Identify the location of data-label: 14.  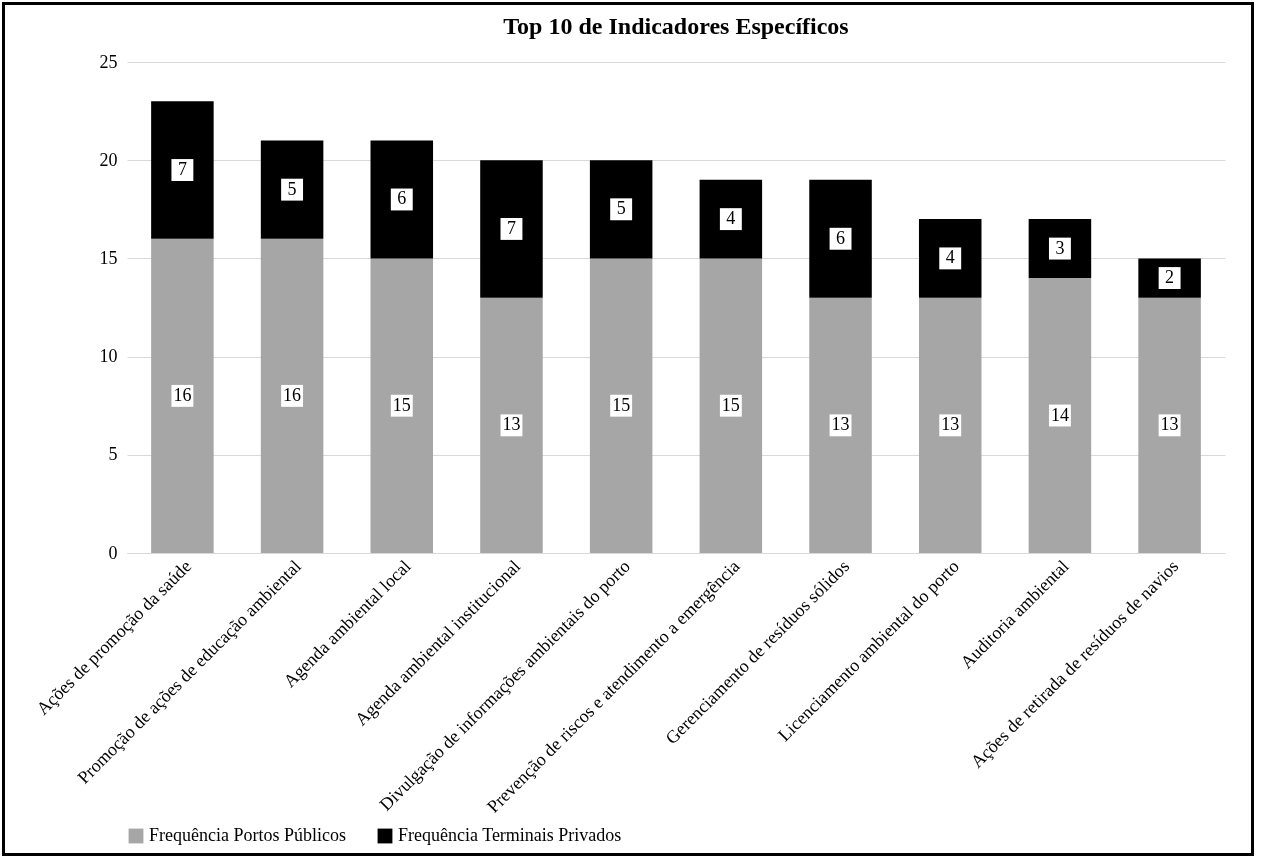
(1059, 414).